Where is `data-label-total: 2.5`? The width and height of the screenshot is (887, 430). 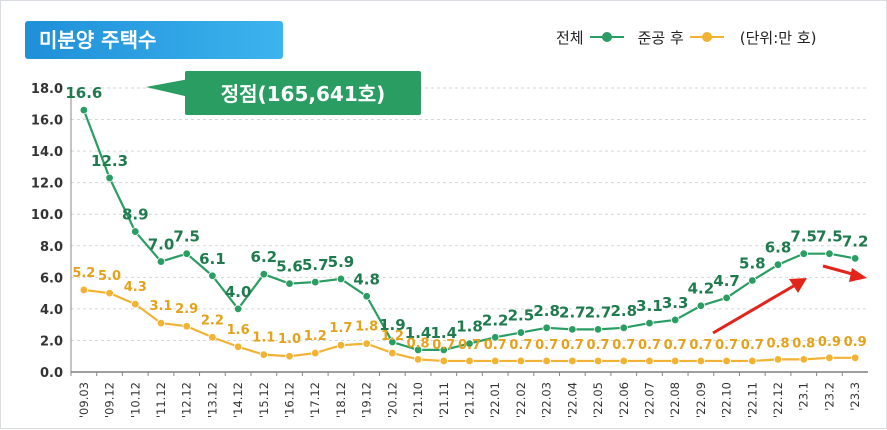
data-label-total: 2.5 is located at coordinates (521, 316).